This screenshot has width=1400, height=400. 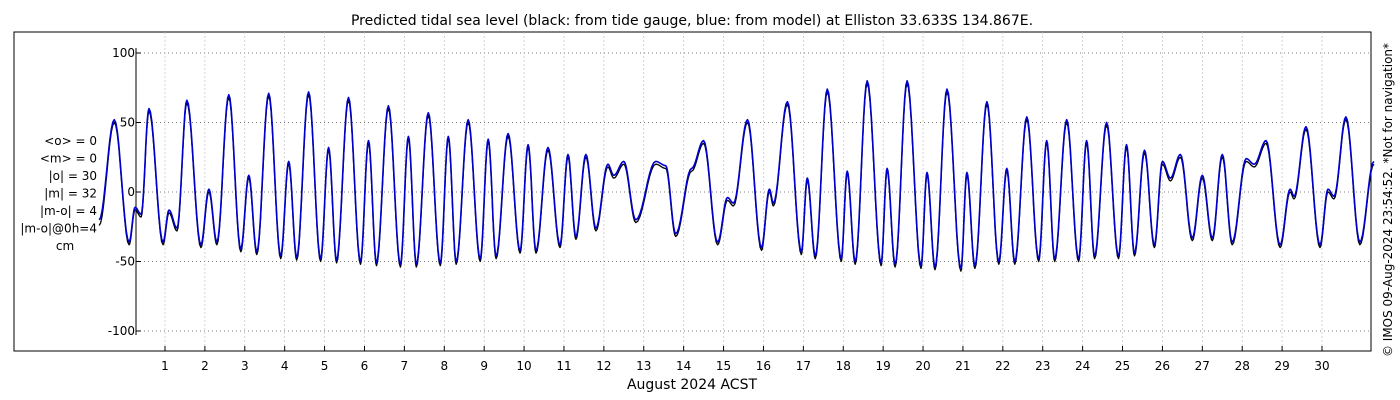 What do you see at coordinates (643, 366) in the screenshot?
I see `x-tick-label: 13` at bounding box center [643, 366].